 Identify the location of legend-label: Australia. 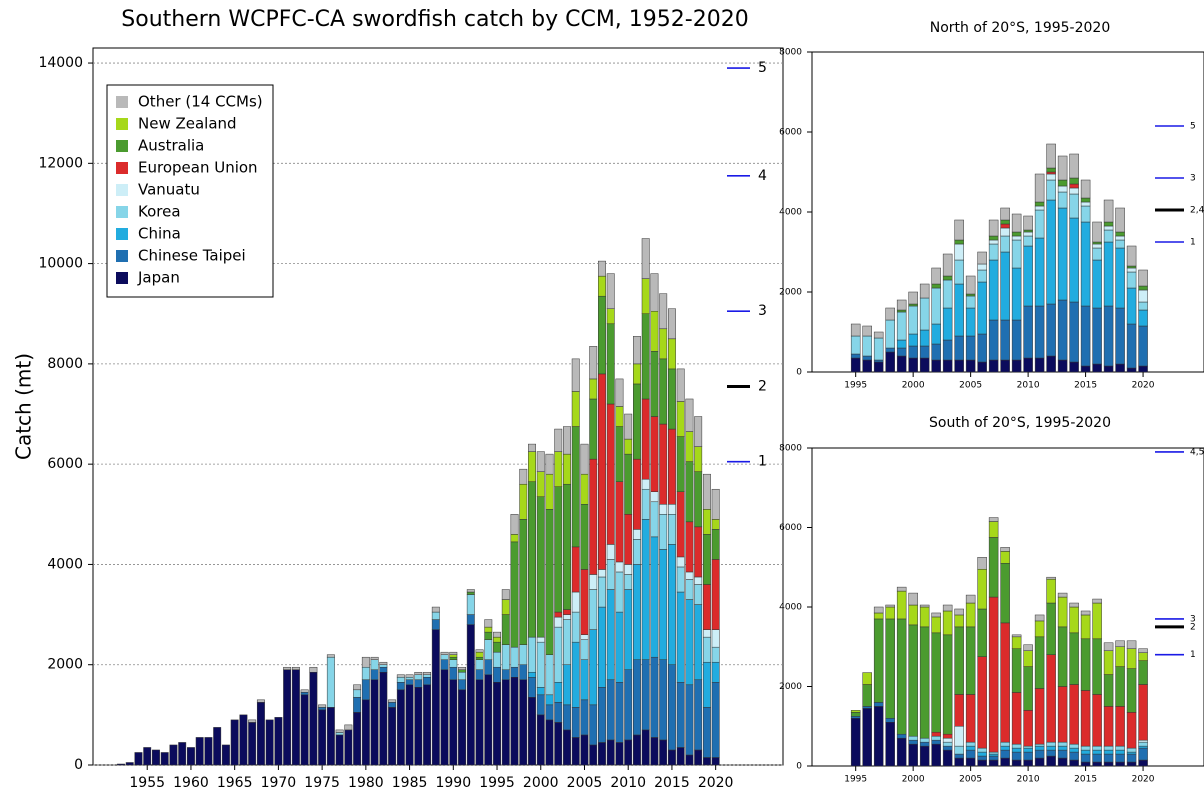
(171, 146).